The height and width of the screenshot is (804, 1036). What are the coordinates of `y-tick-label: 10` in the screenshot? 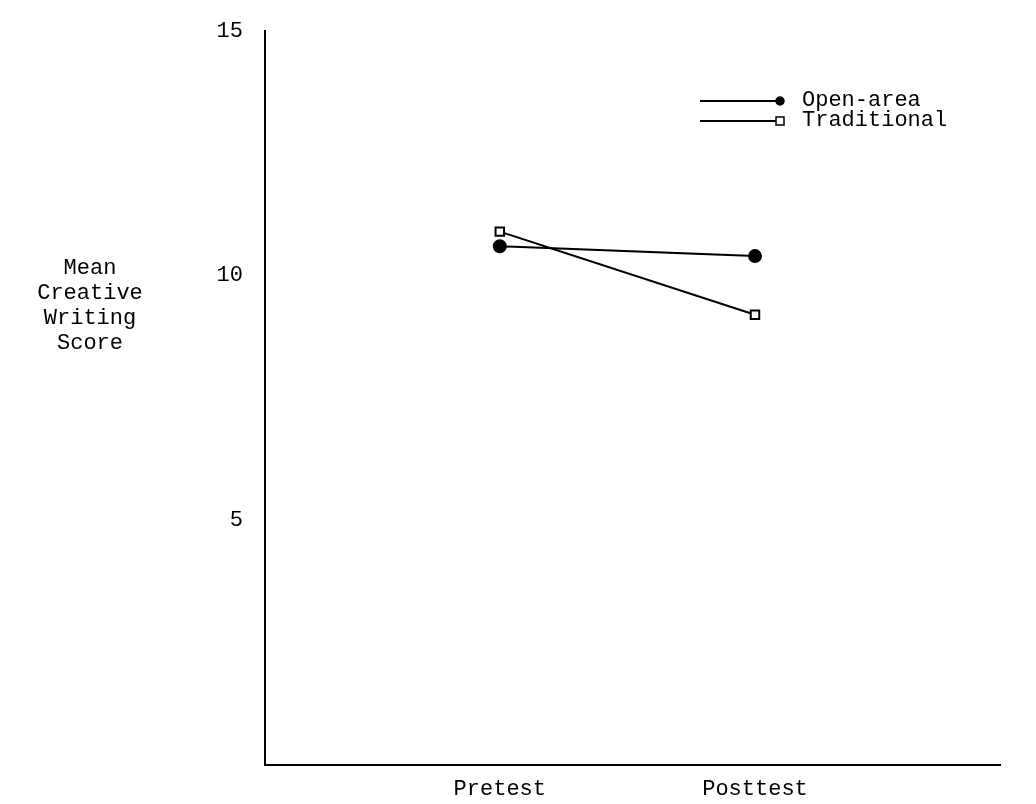 It's located at (229, 276).